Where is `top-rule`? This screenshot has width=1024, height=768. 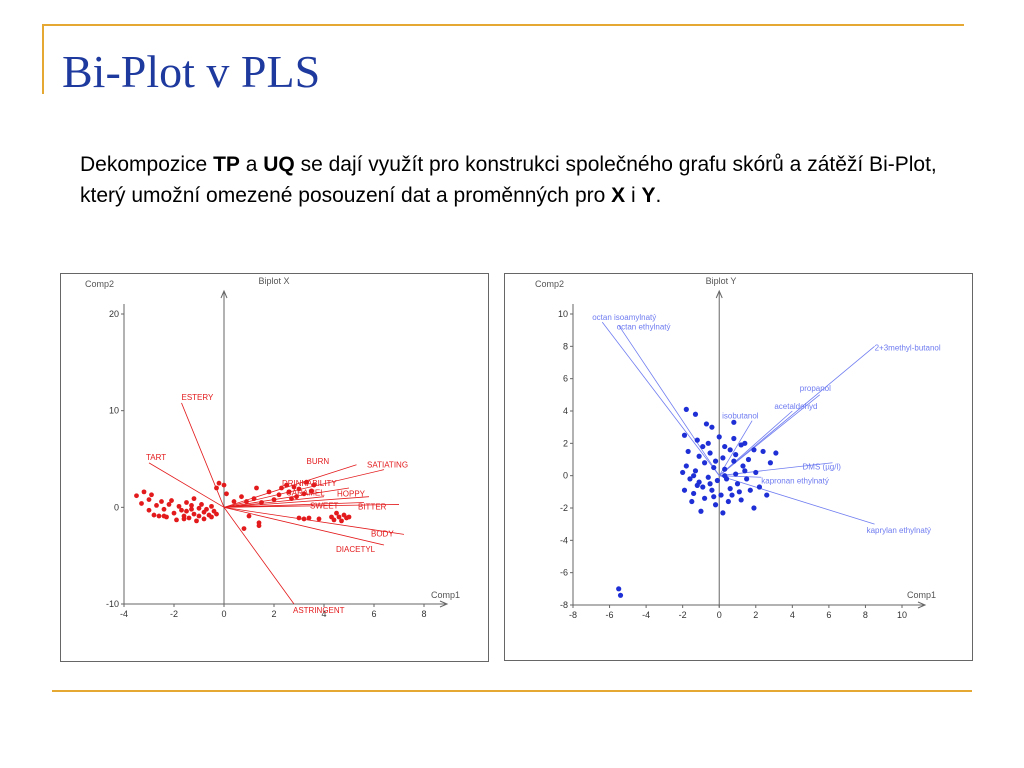 top-rule is located at coordinates (503, 25).